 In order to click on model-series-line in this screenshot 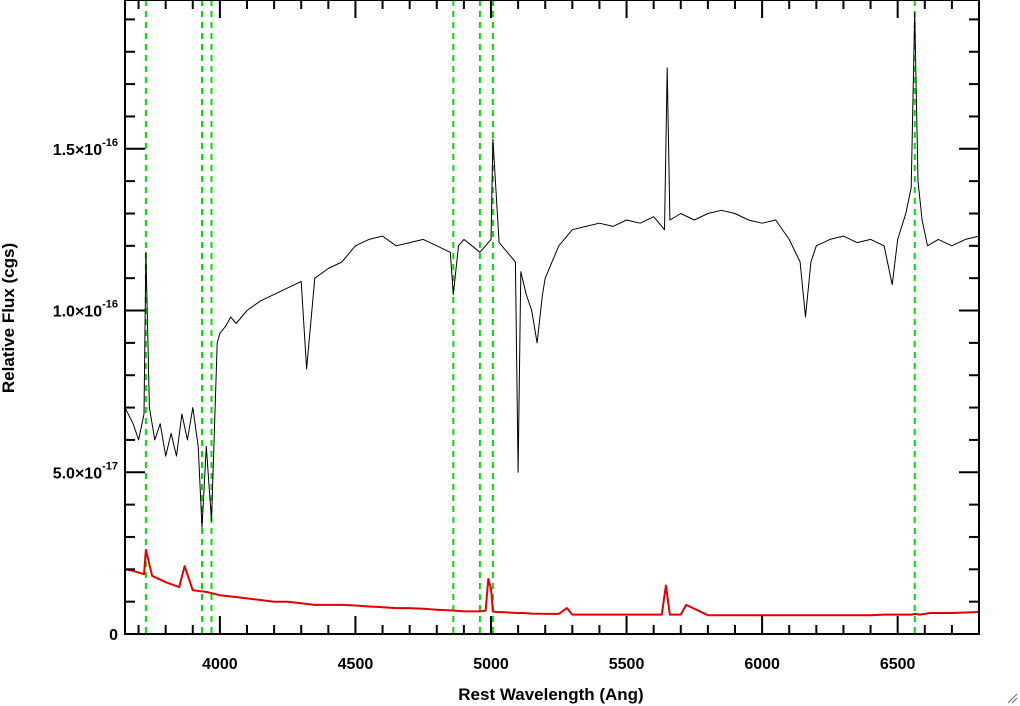, I will do `click(552, 582)`.